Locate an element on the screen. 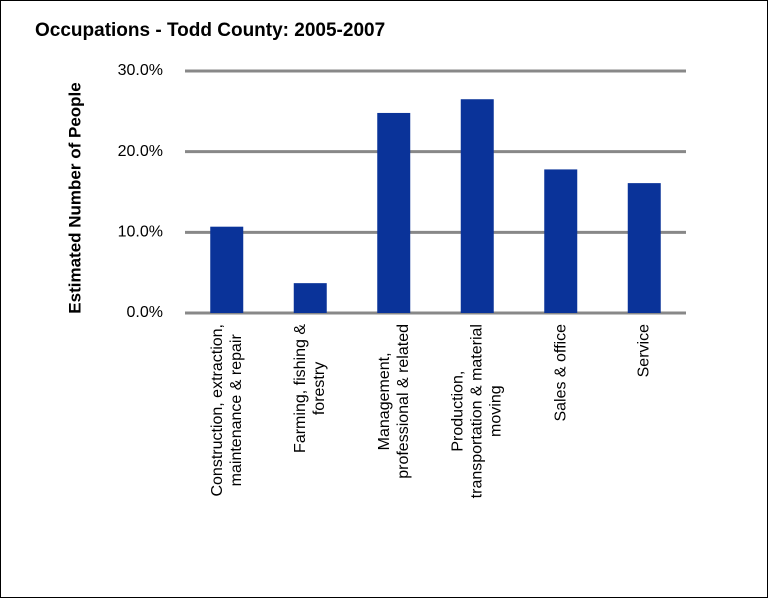  y-tick-label: 0.0% is located at coordinates (145, 312).